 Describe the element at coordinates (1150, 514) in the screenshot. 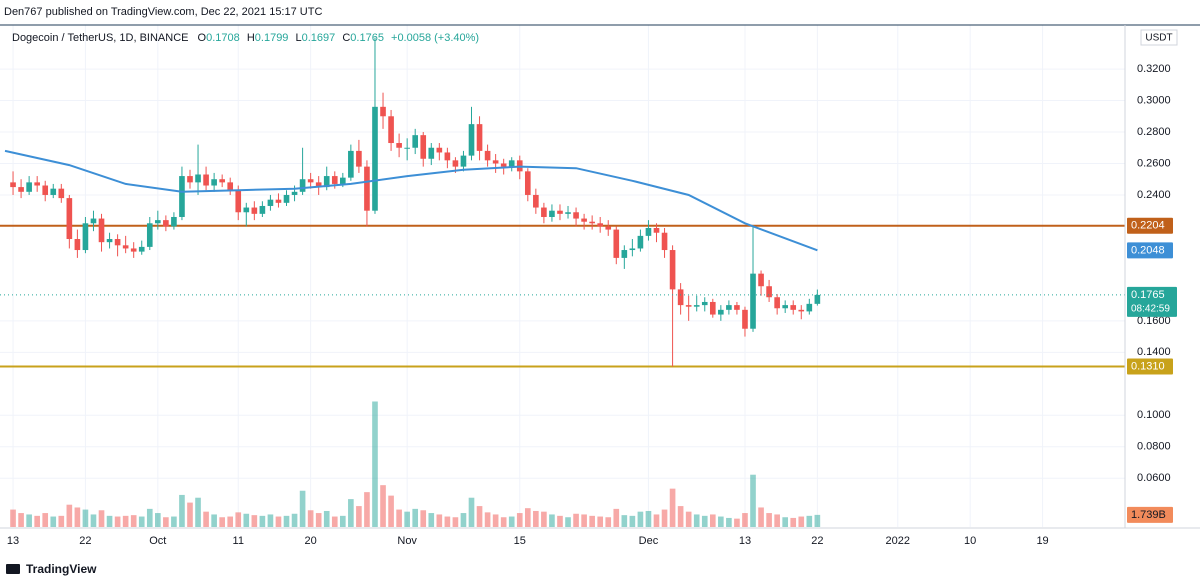

I see `volume-tag` at that location.